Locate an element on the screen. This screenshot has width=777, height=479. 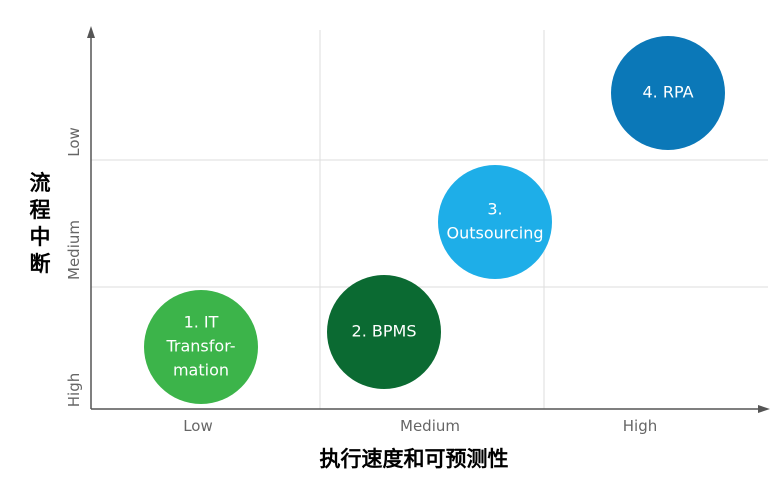
y-label: Medium is located at coordinates (74, 250).